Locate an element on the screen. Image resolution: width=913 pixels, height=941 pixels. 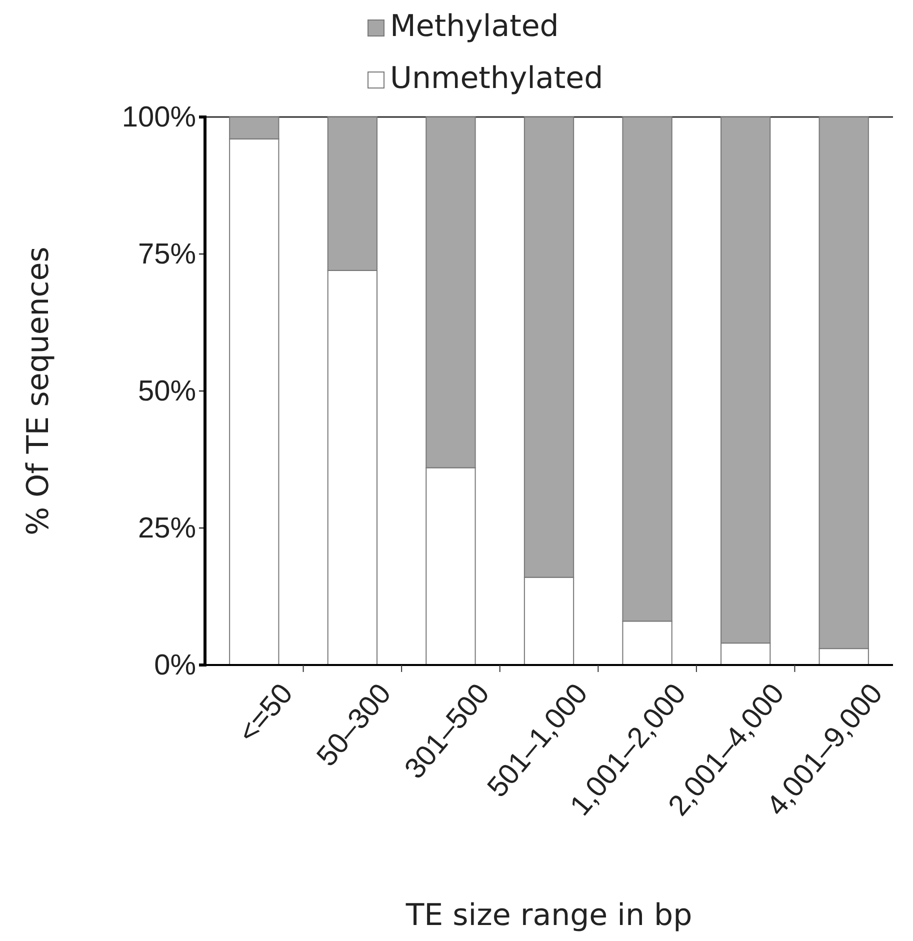
legend-label: Methylated is located at coordinates (474, 26).